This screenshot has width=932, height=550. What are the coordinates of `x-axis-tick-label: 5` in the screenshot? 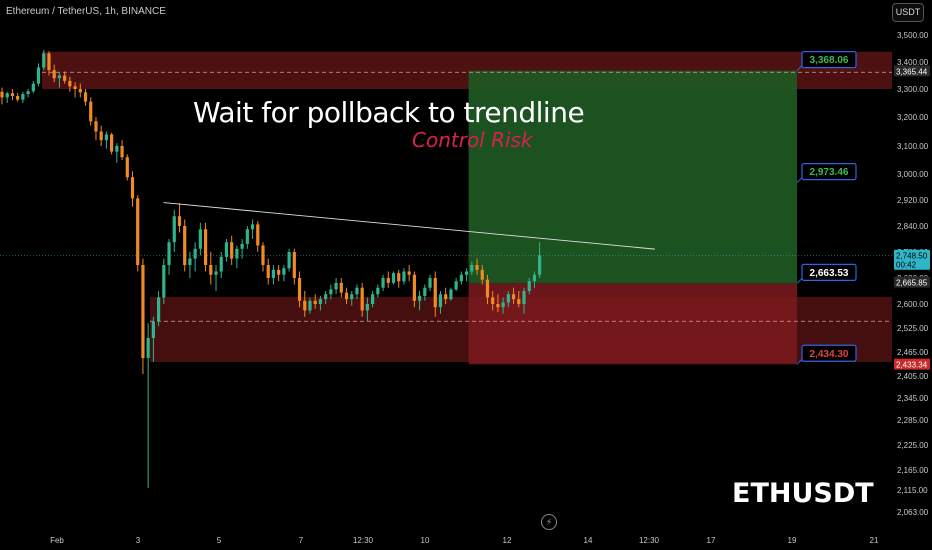 It's located at (219, 540).